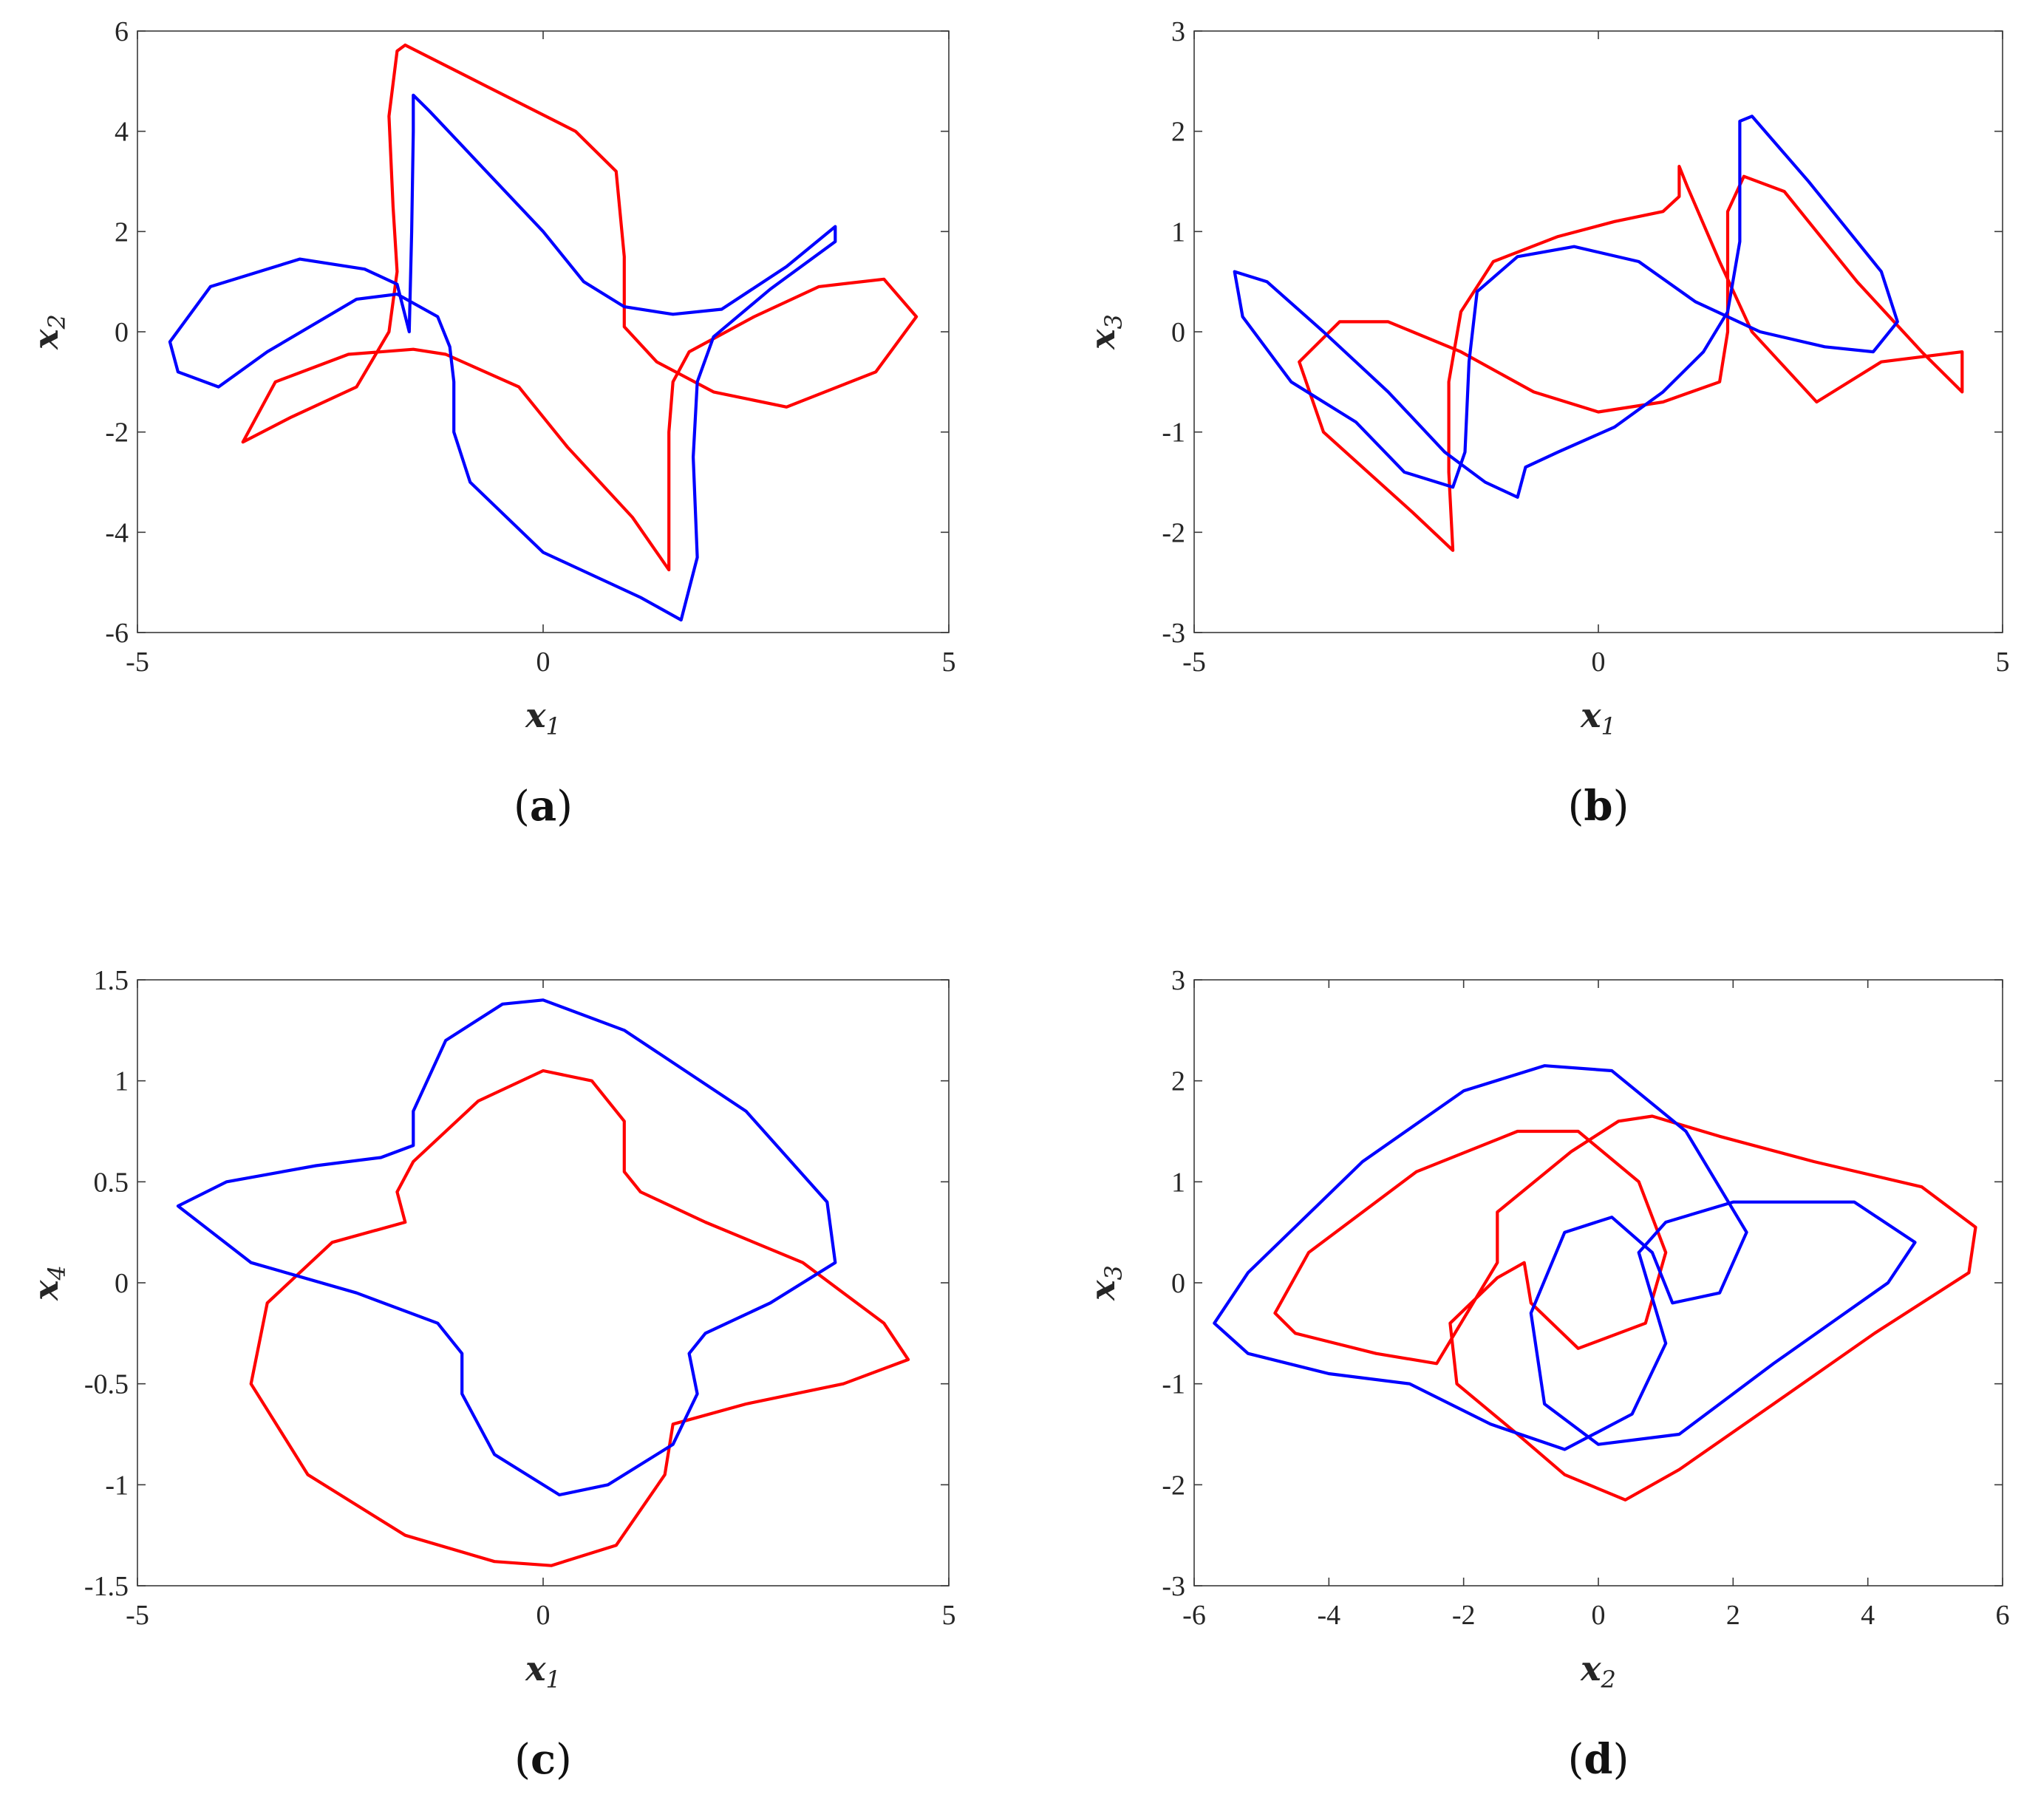  What do you see at coordinates (1598, 807) in the screenshot?
I see `panel-caption: (b)` at bounding box center [1598, 807].